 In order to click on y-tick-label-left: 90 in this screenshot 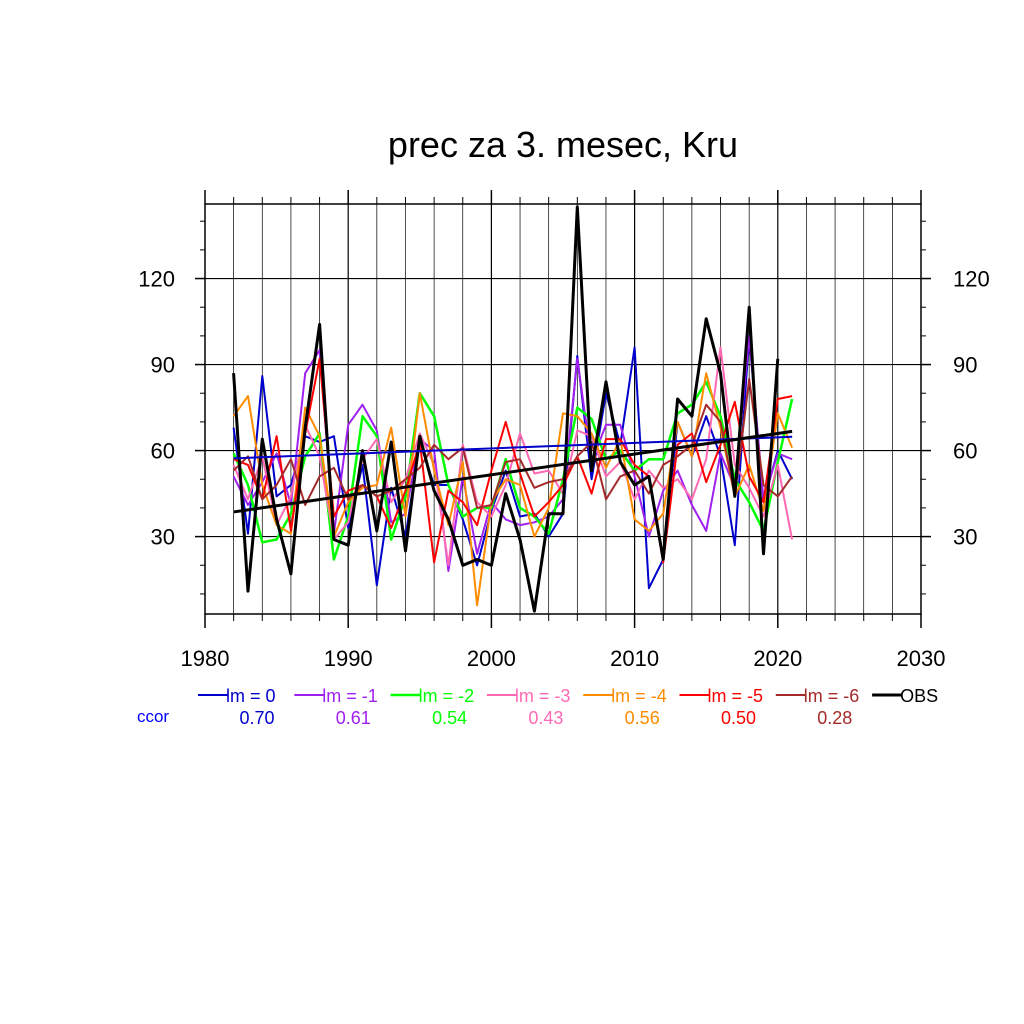, I will do `click(163, 365)`.